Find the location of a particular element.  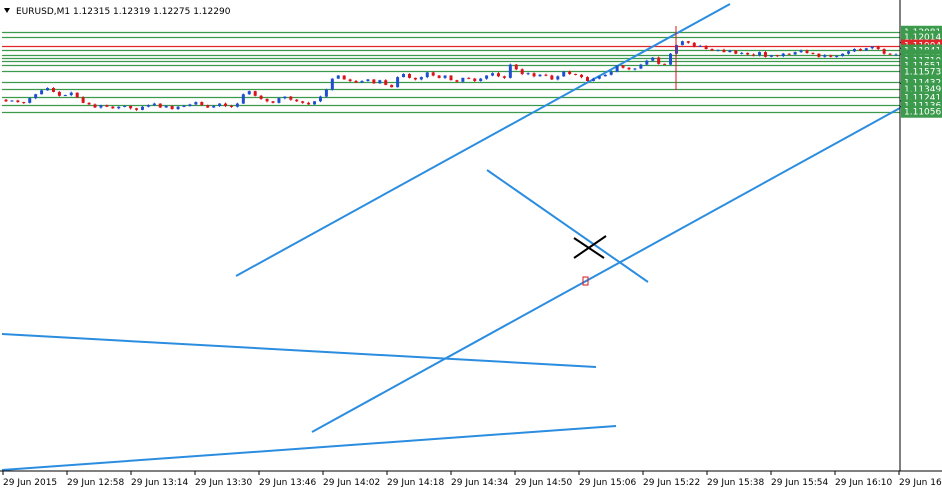

time-tick-label: 29 Jun 14:50 is located at coordinates (543, 483).